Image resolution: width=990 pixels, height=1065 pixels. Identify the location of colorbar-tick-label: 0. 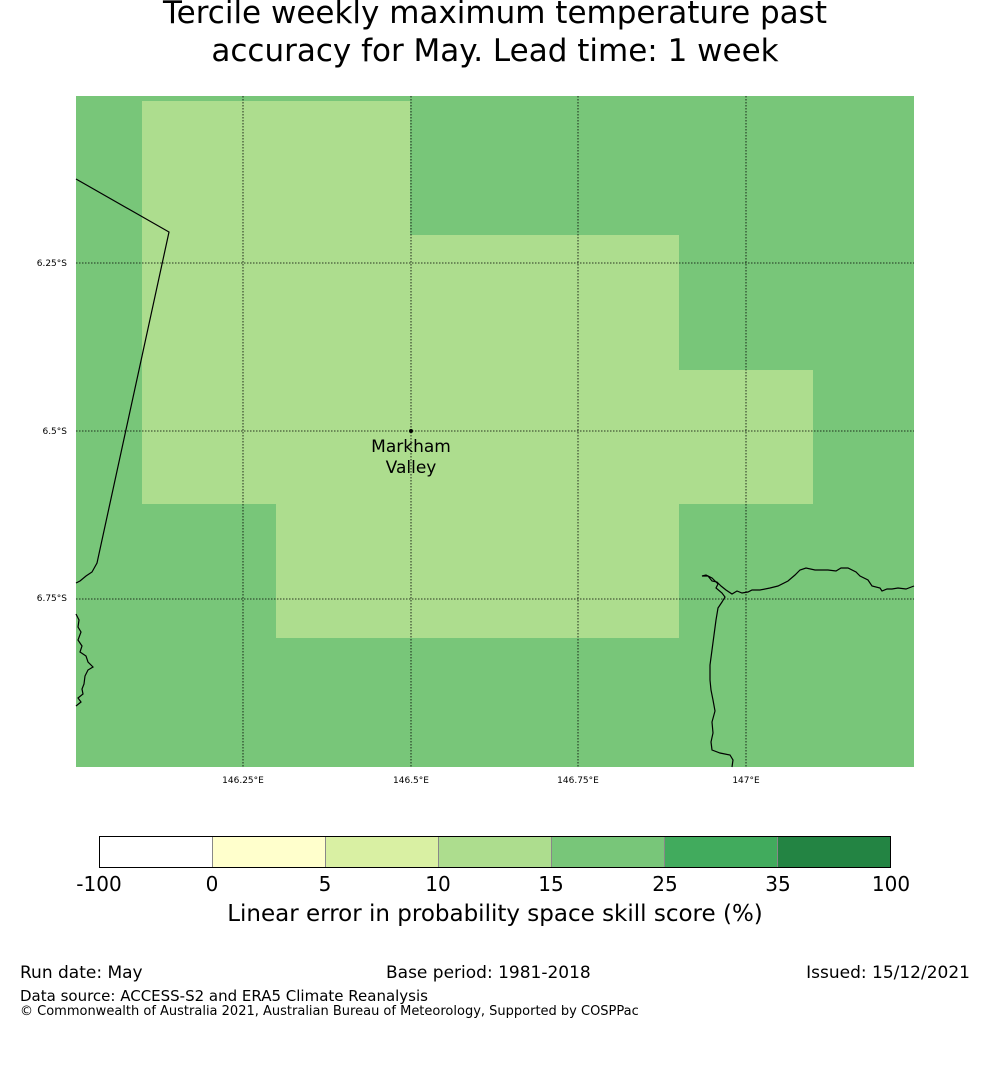
(212, 884).